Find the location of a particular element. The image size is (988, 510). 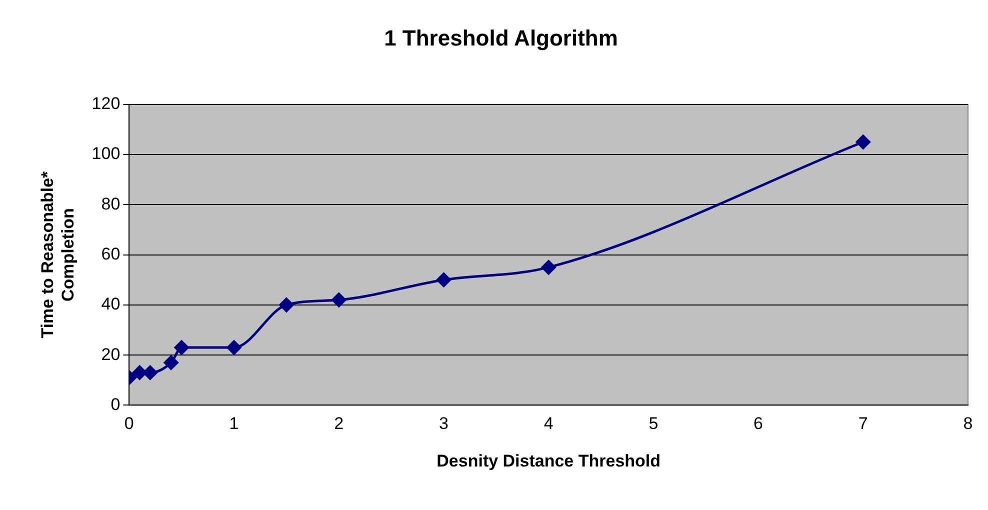

y-axis-title: Time to Reasonable* Completion is located at coordinates (58, 254).